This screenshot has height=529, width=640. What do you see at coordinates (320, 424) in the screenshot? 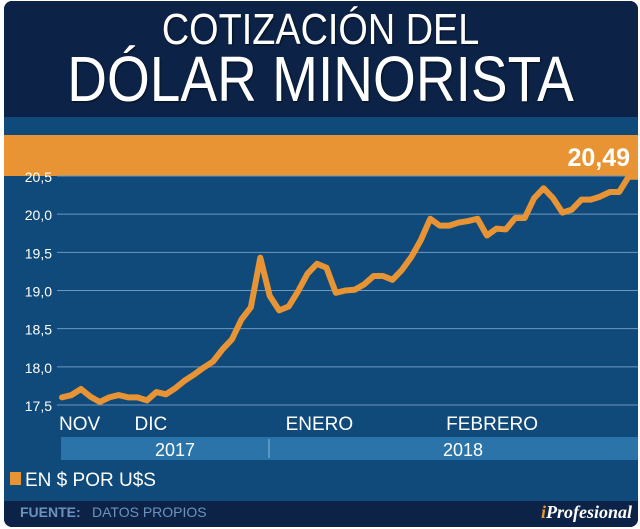
I see `x-month-label: ENERO` at bounding box center [320, 424].